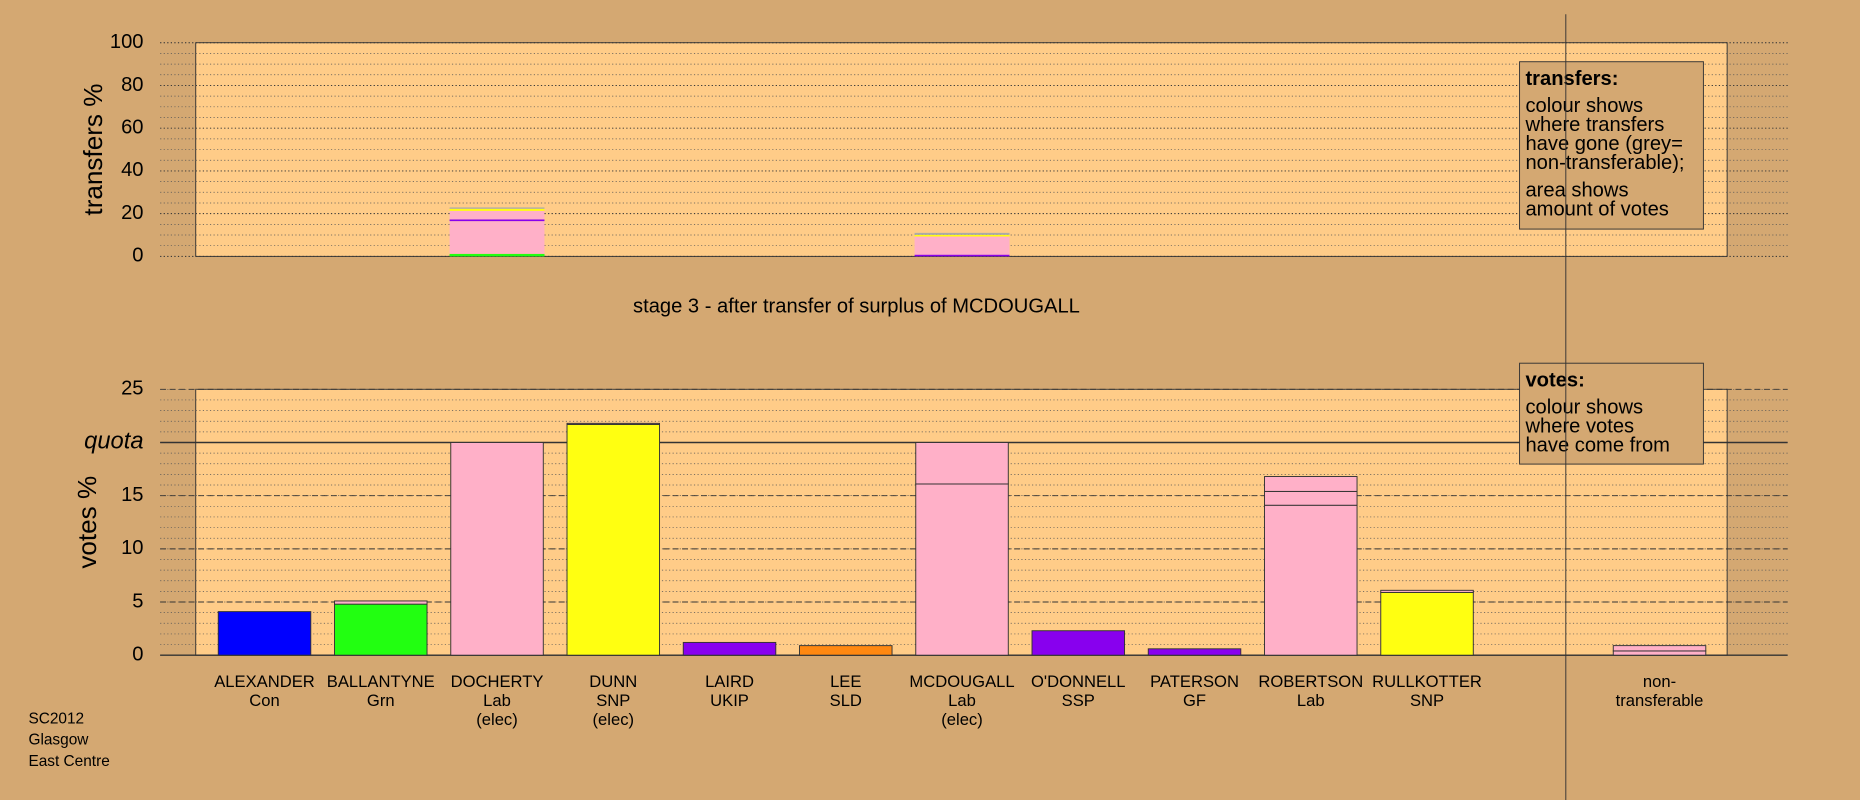 The width and height of the screenshot is (1860, 800). I want to click on note-title: votes:, so click(1554, 380).